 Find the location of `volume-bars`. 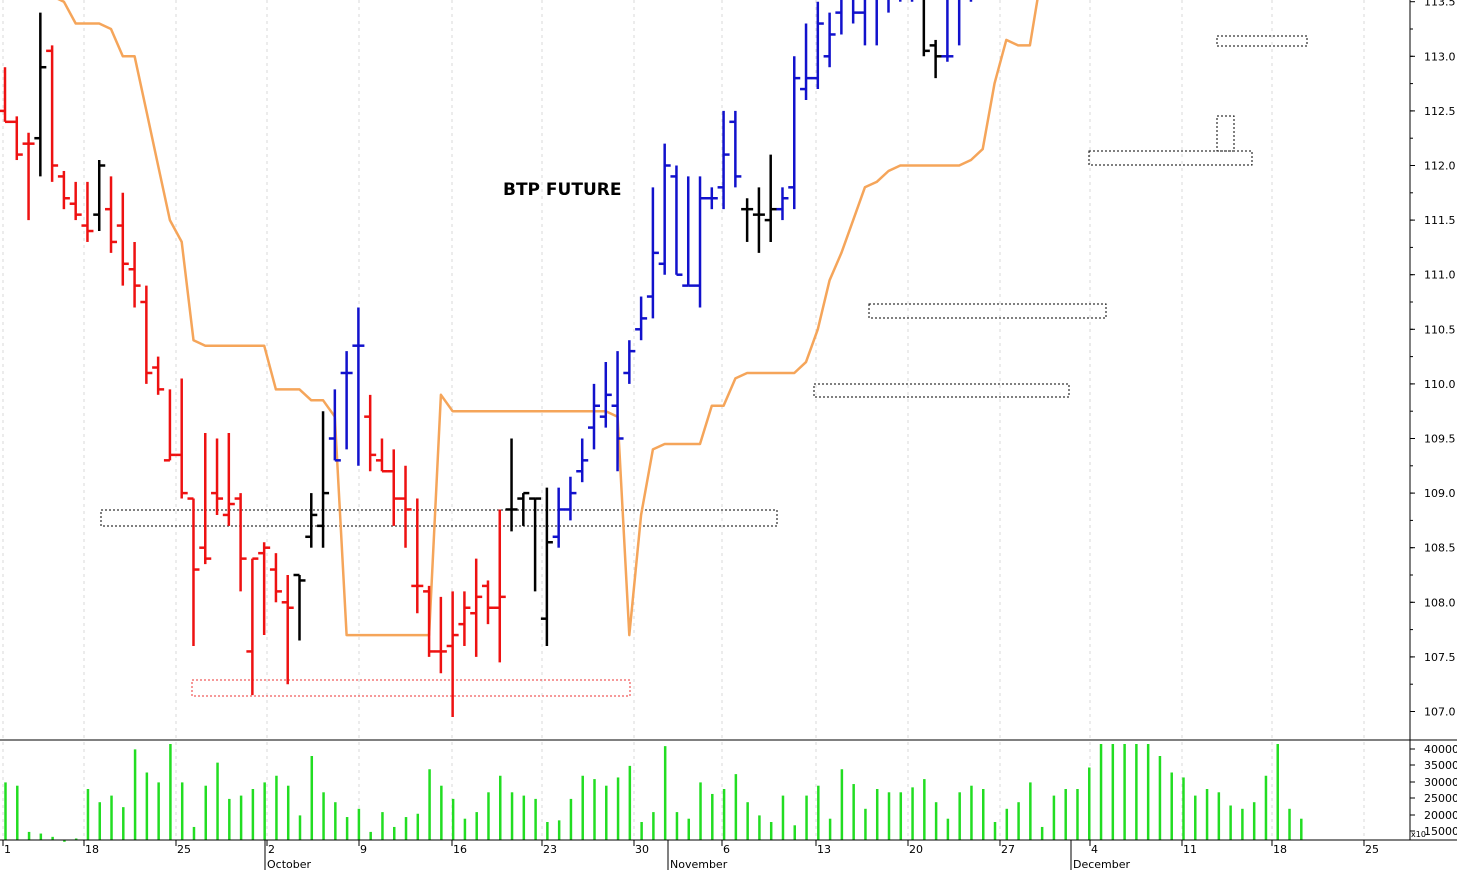

volume-bars is located at coordinates (653, 793).